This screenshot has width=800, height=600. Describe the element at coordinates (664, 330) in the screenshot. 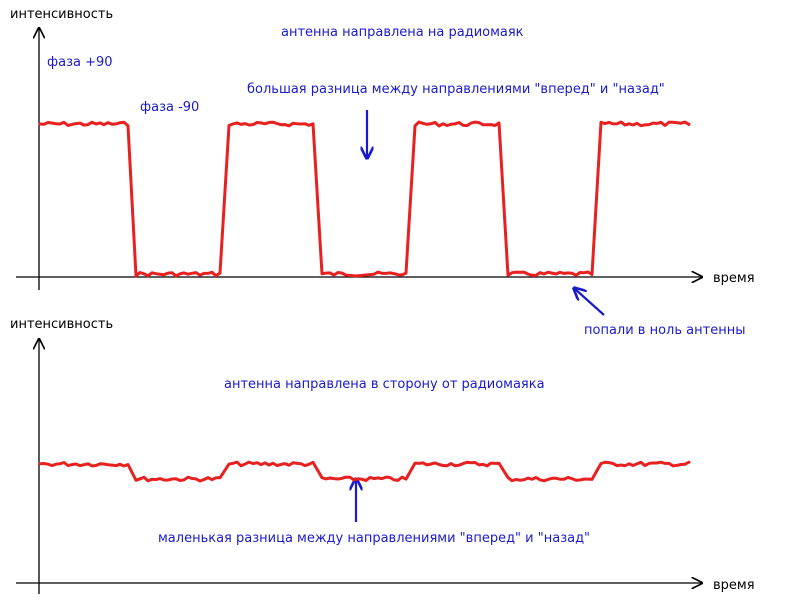

I see `null-note: попали в ноль антенны` at that location.